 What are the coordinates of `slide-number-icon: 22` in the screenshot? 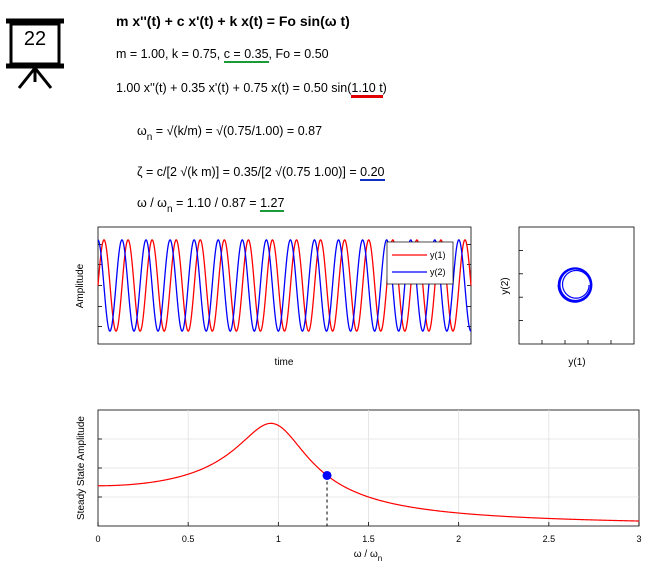 It's located at (35, 54).